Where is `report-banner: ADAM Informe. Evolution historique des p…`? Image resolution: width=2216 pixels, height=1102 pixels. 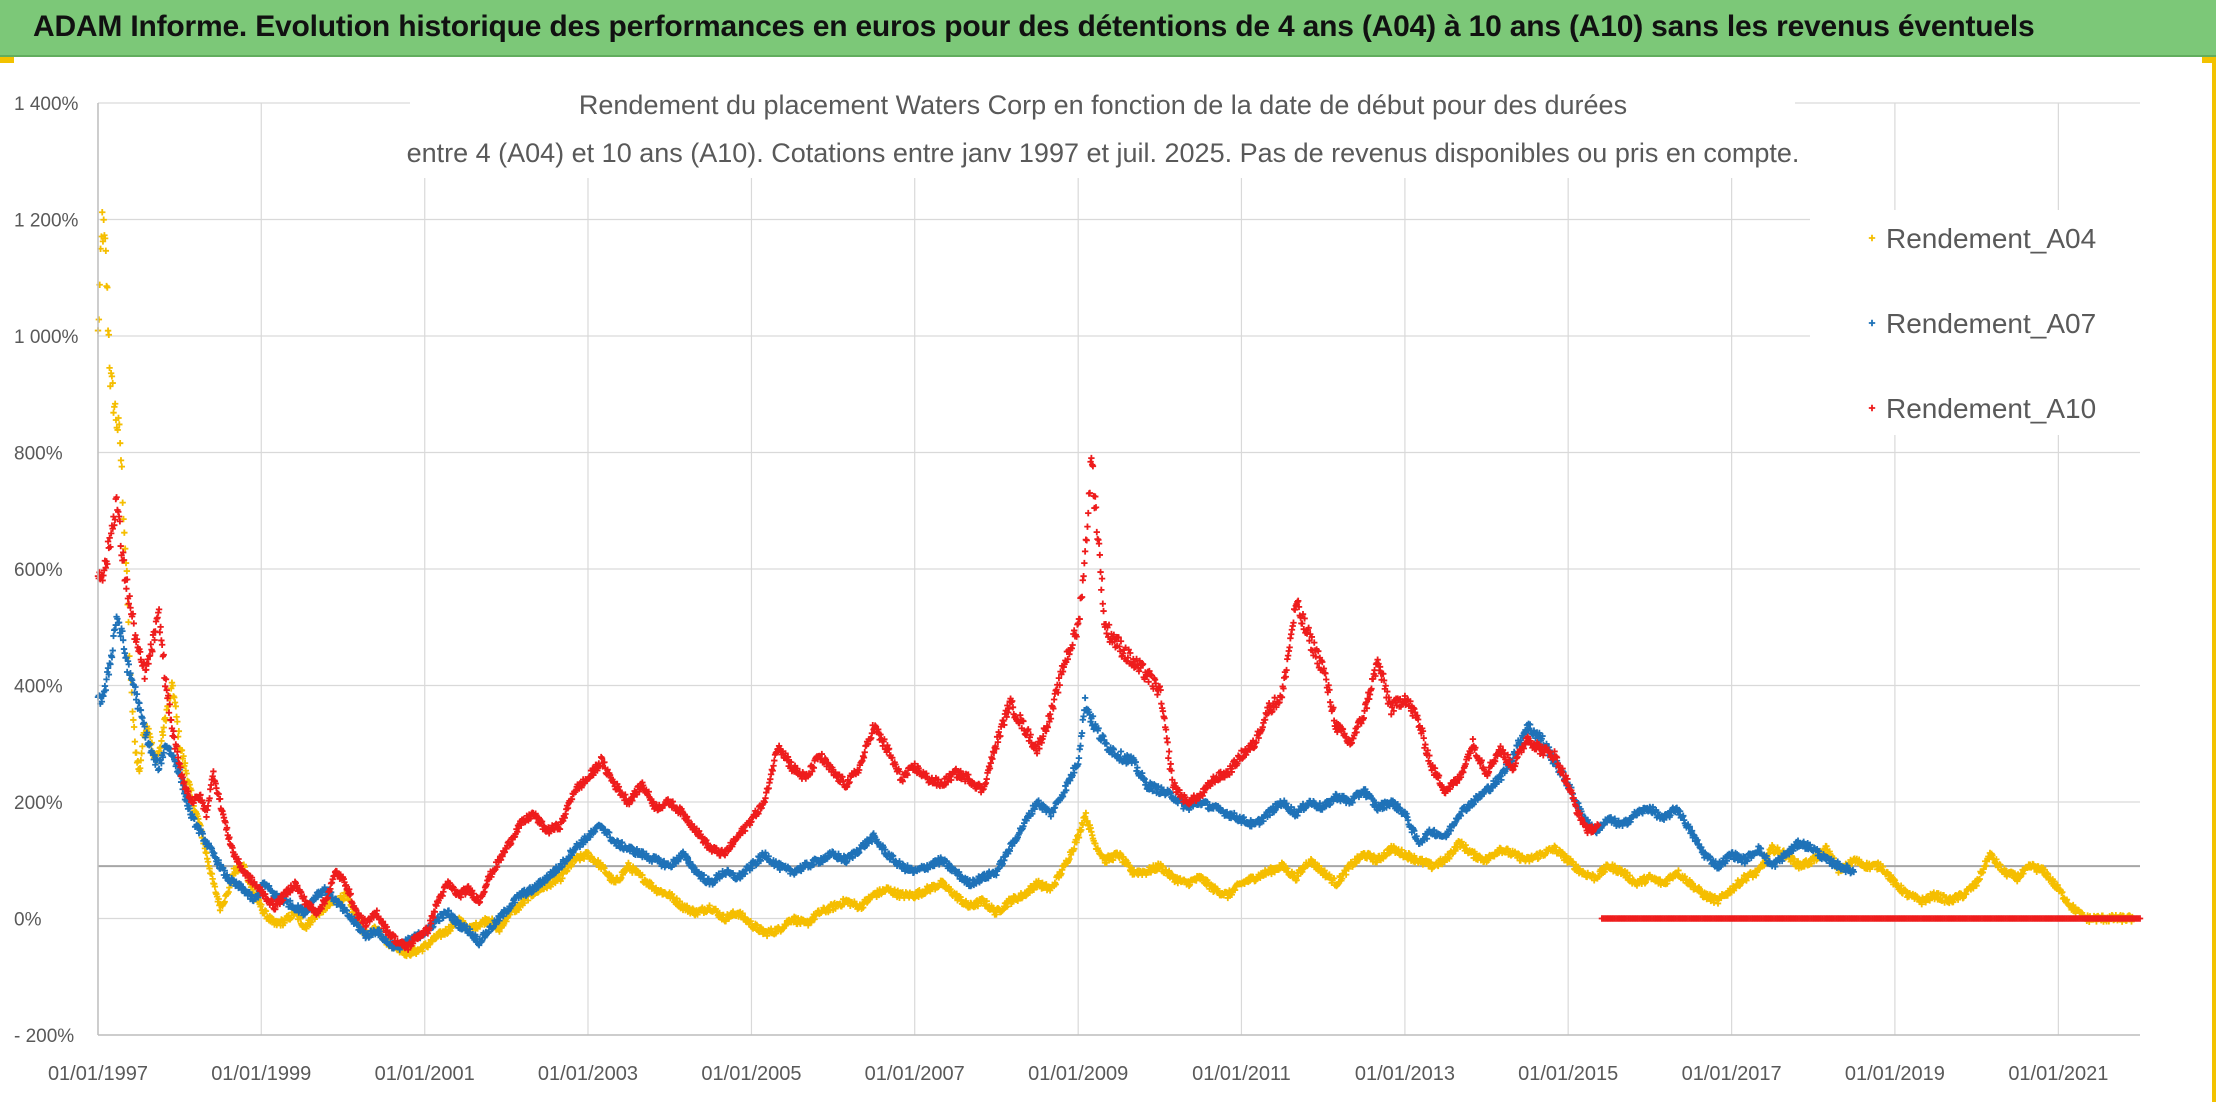 report-banner: ADAM Informe. Evolution historique des p… is located at coordinates (1108, 28).